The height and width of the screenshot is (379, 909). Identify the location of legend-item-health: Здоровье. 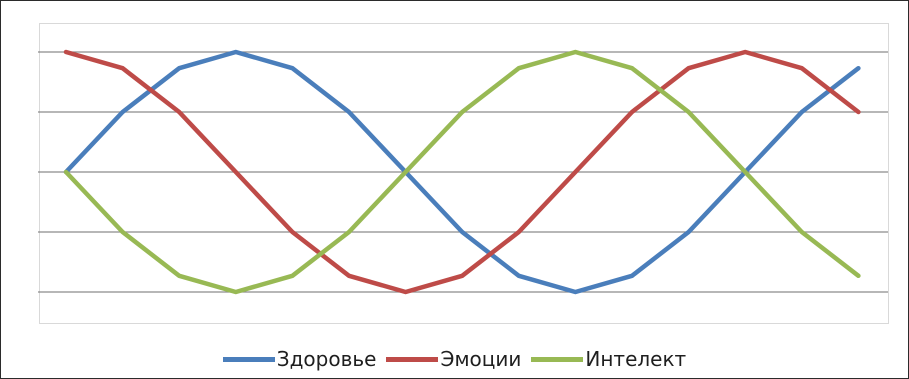
(299, 359).